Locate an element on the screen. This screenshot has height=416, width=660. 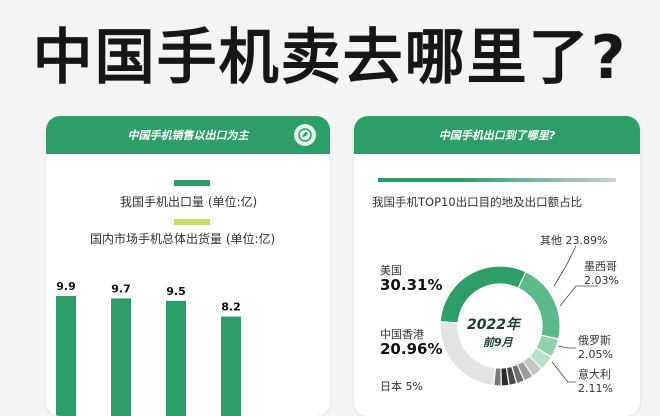
bar-chart: 9.9 9.7 9.5 8.2 is located at coordinates (148, 348).